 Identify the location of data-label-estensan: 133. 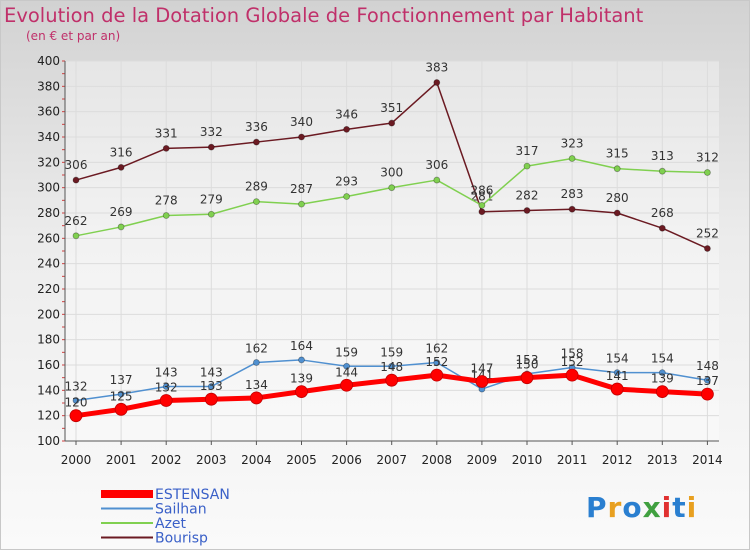
(211, 386).